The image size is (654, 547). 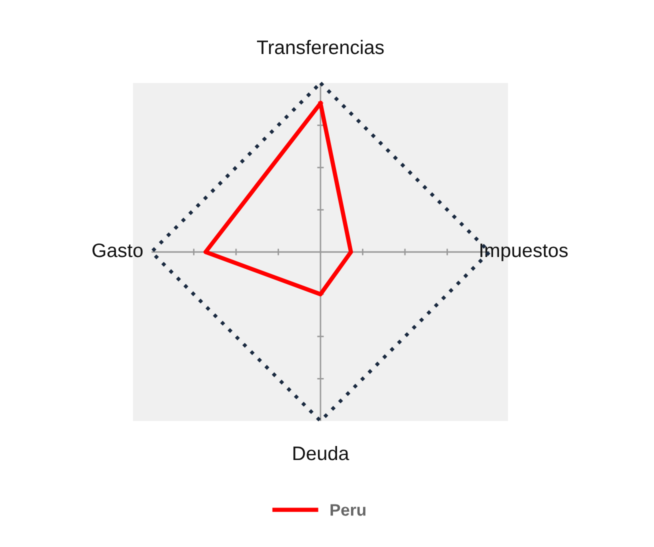 I want to click on spoke-label: Transferencias, so click(x=320, y=47).